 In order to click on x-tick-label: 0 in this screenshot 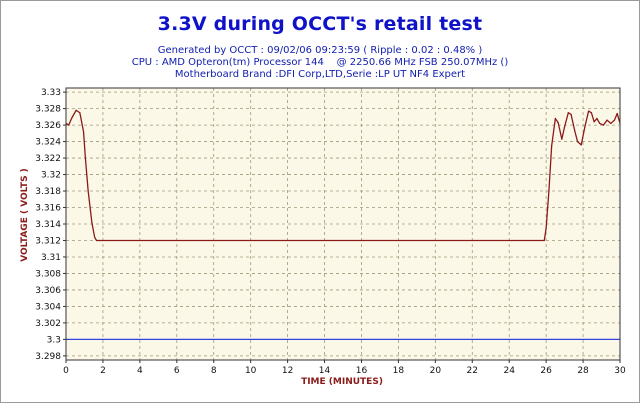, I will do `click(66, 371)`.